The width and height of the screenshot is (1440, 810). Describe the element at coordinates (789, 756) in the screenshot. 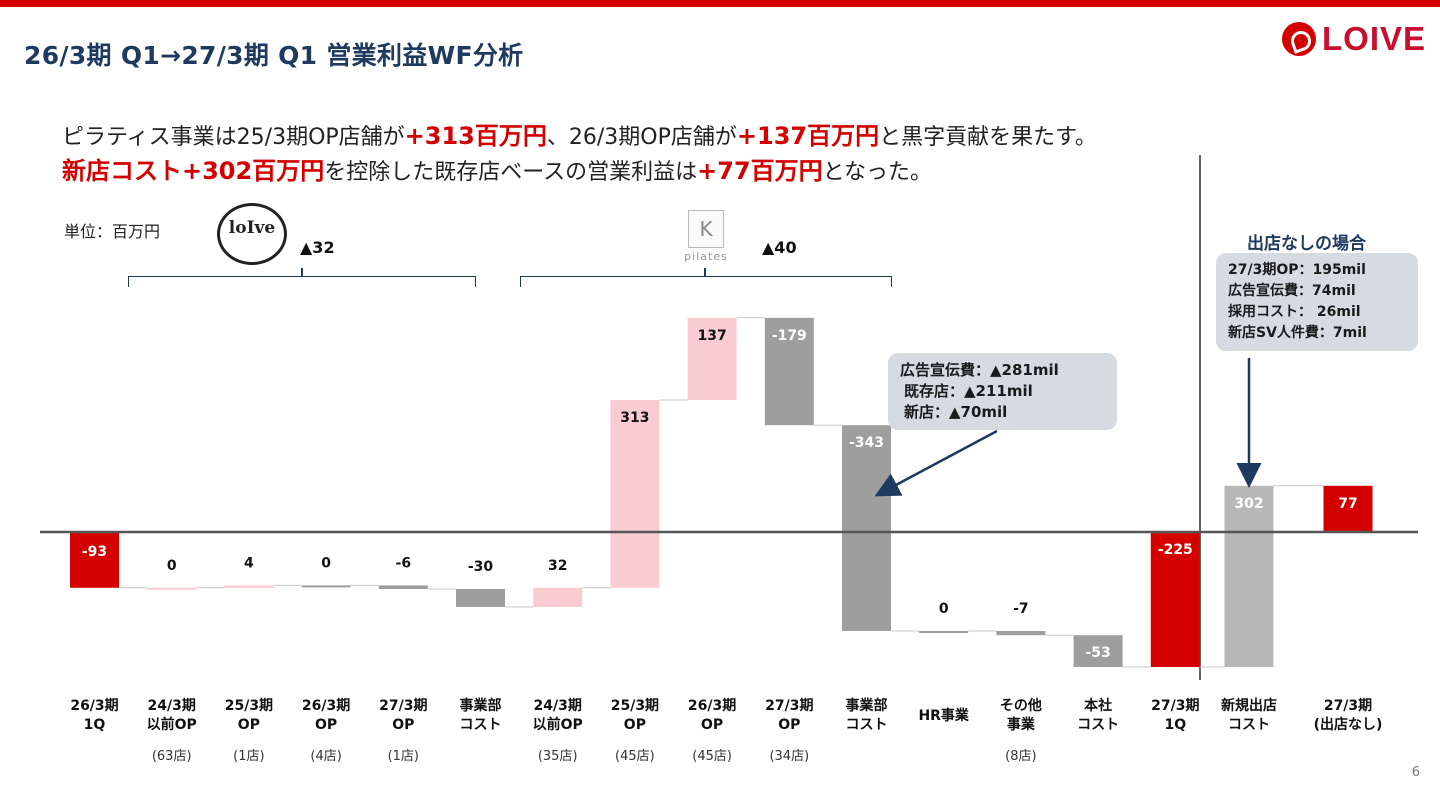

I see `x-axis-sublabel: (34店)` at that location.